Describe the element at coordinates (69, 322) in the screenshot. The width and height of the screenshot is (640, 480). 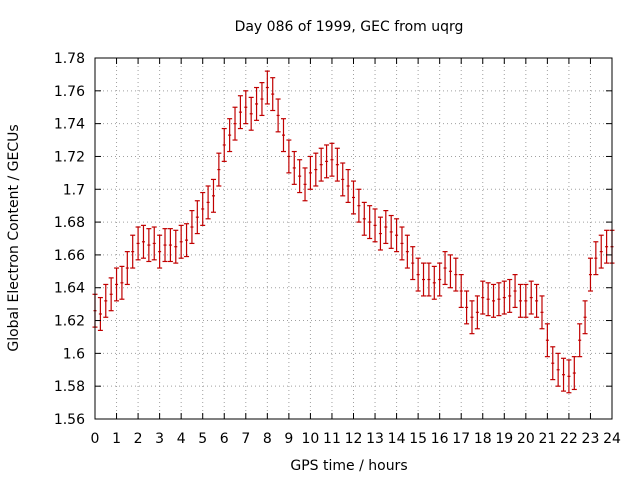
I see `y-tick-label: 1.62` at that location.